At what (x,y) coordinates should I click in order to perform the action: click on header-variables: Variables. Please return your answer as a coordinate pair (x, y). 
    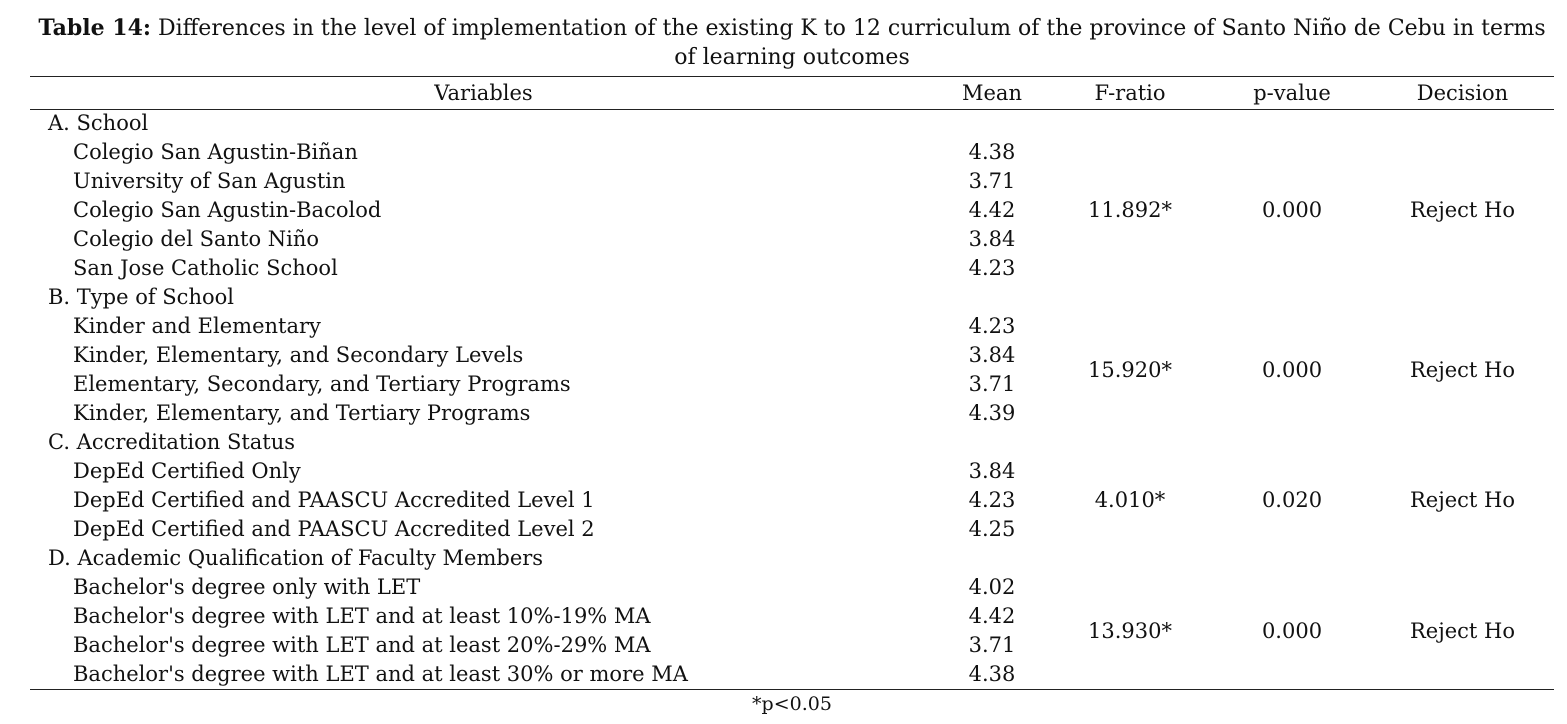
    Looking at the image, I should click on (483, 93).